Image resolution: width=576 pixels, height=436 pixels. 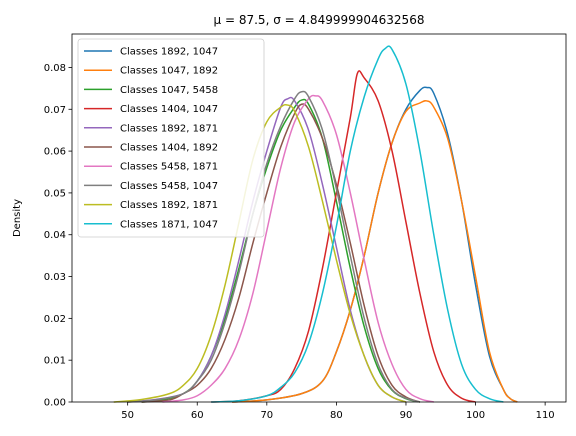 What do you see at coordinates (406, 415) in the screenshot?
I see `x-tick-label: 90` at bounding box center [406, 415].